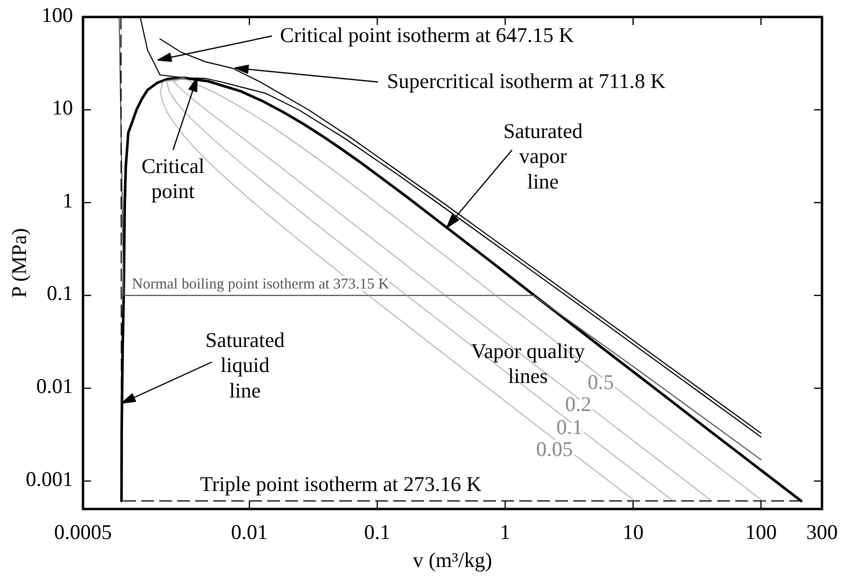 The image size is (843, 587). What do you see at coordinates (173, 179) in the screenshot?
I see `annotation: Critical point` at bounding box center [173, 179].